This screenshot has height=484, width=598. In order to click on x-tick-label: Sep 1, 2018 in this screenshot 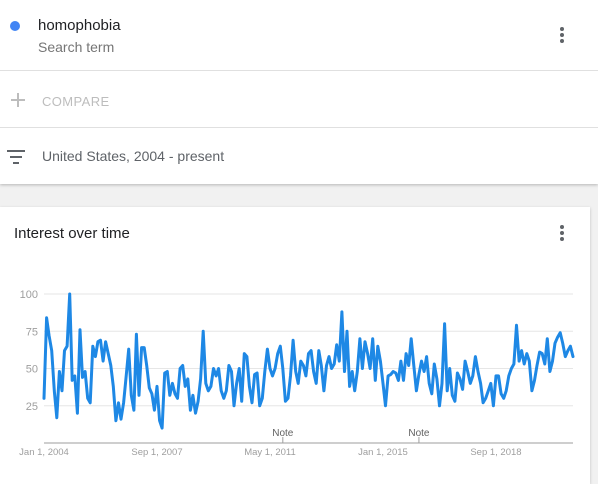, I will do `click(495, 452)`.